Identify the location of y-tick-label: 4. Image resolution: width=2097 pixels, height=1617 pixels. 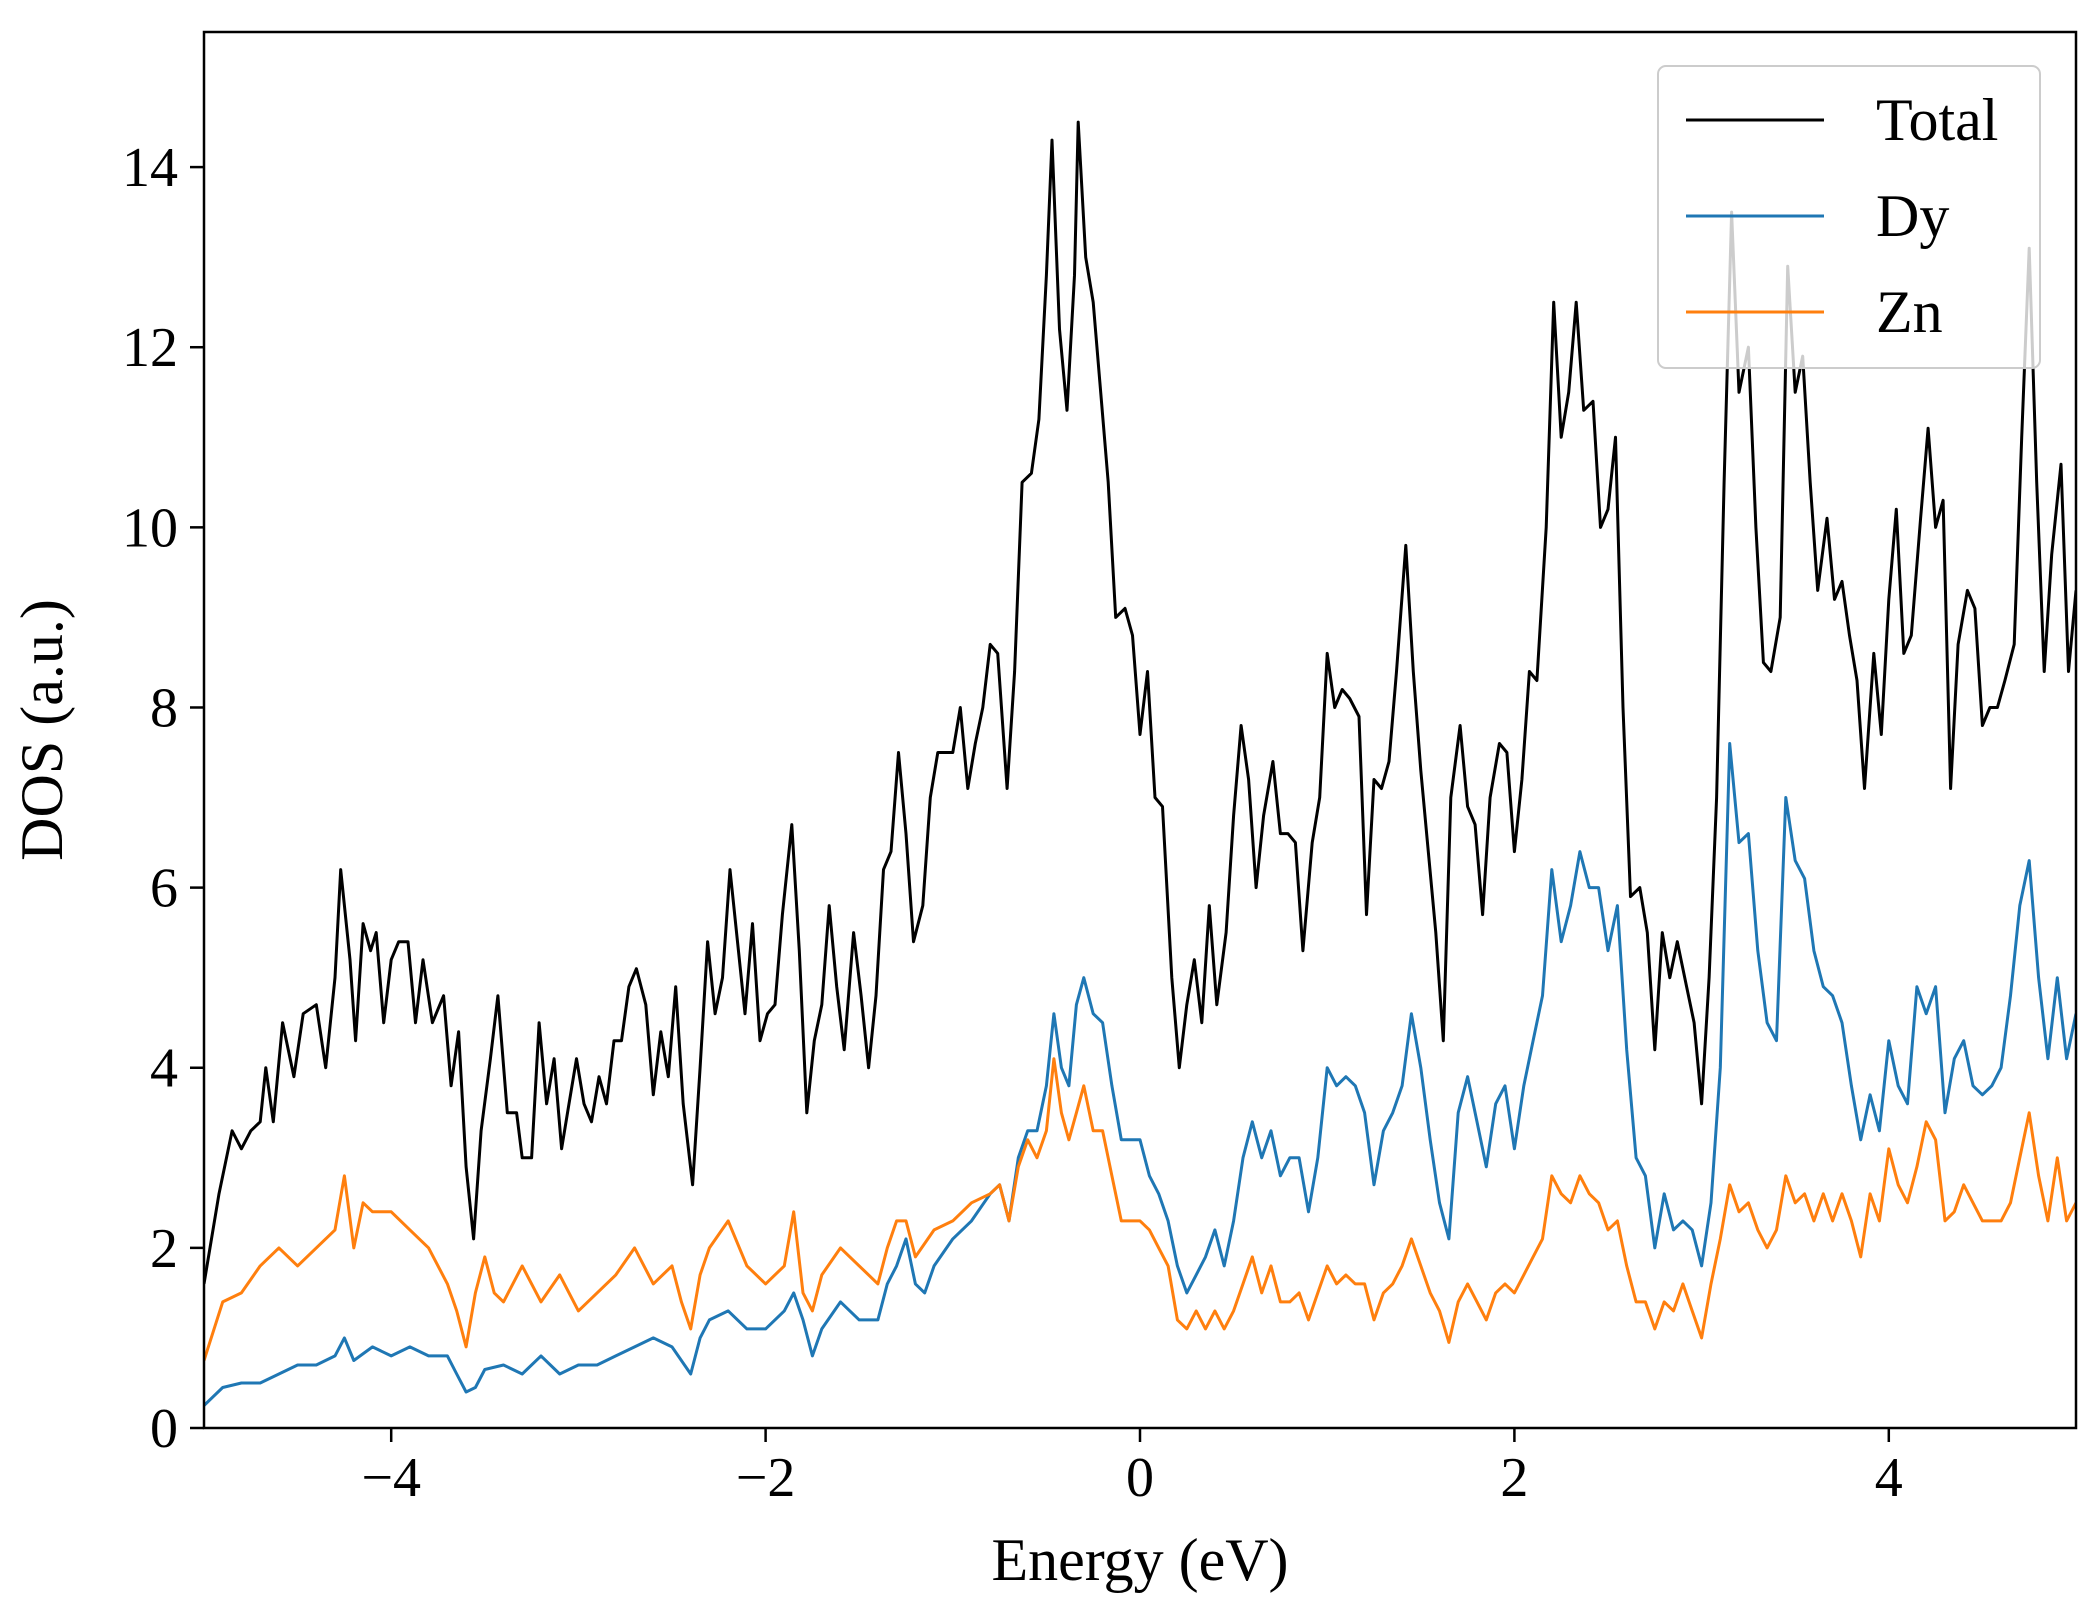
(164, 1069).